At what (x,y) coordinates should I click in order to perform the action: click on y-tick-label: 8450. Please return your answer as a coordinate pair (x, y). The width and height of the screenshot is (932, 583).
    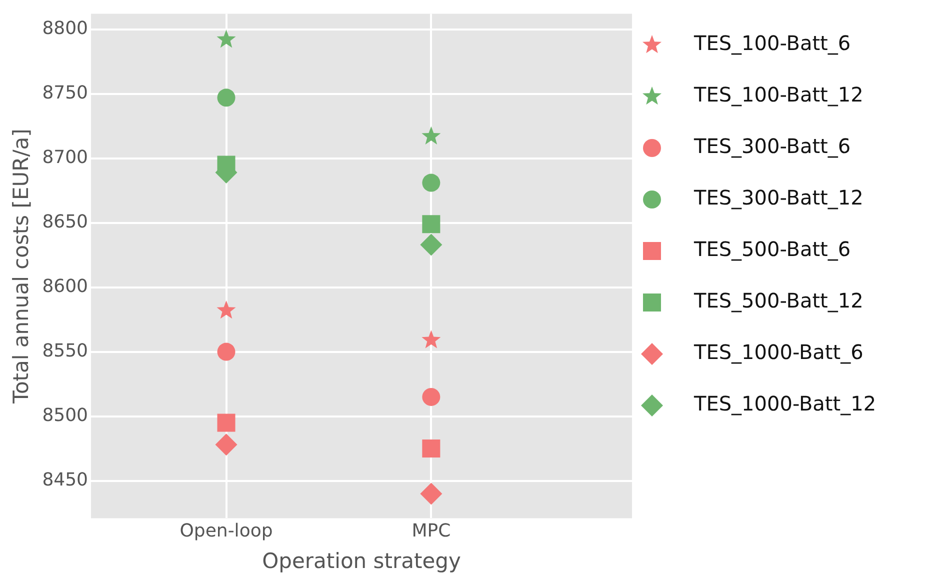
    Looking at the image, I should click on (65, 479).